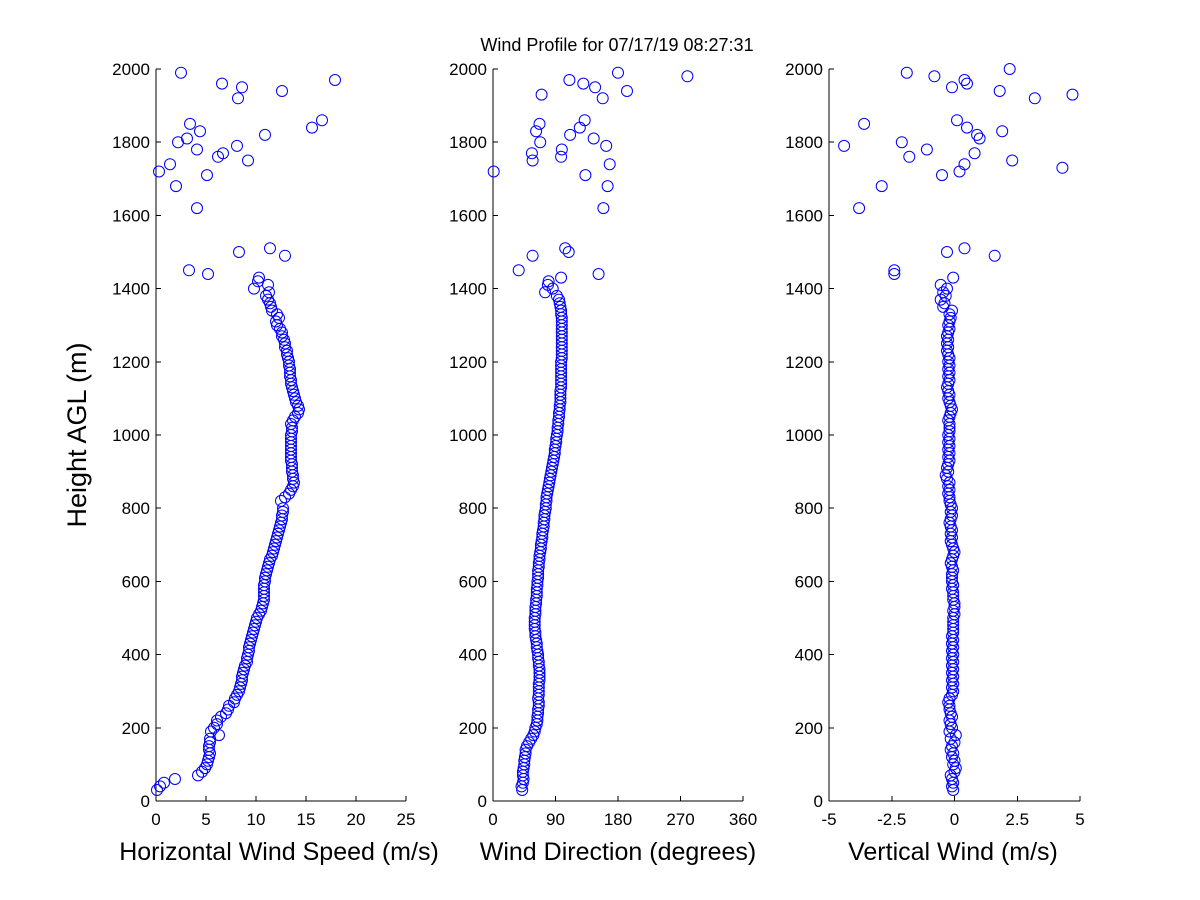 This screenshot has height=900, width=1200. Describe the element at coordinates (136, 581) in the screenshot. I see `speed-y-tick-label: 600` at that location.